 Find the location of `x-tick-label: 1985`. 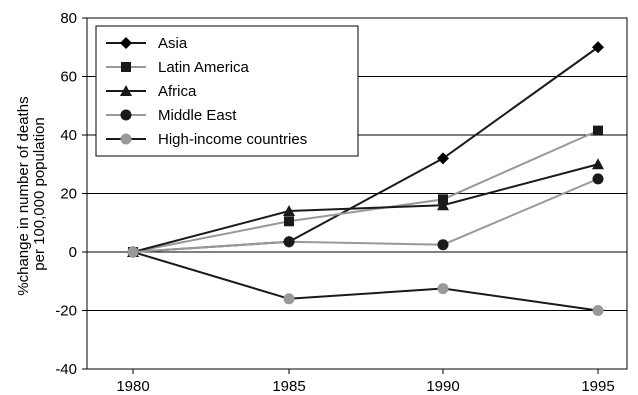

x-tick-label: 1985 is located at coordinates (288, 386).